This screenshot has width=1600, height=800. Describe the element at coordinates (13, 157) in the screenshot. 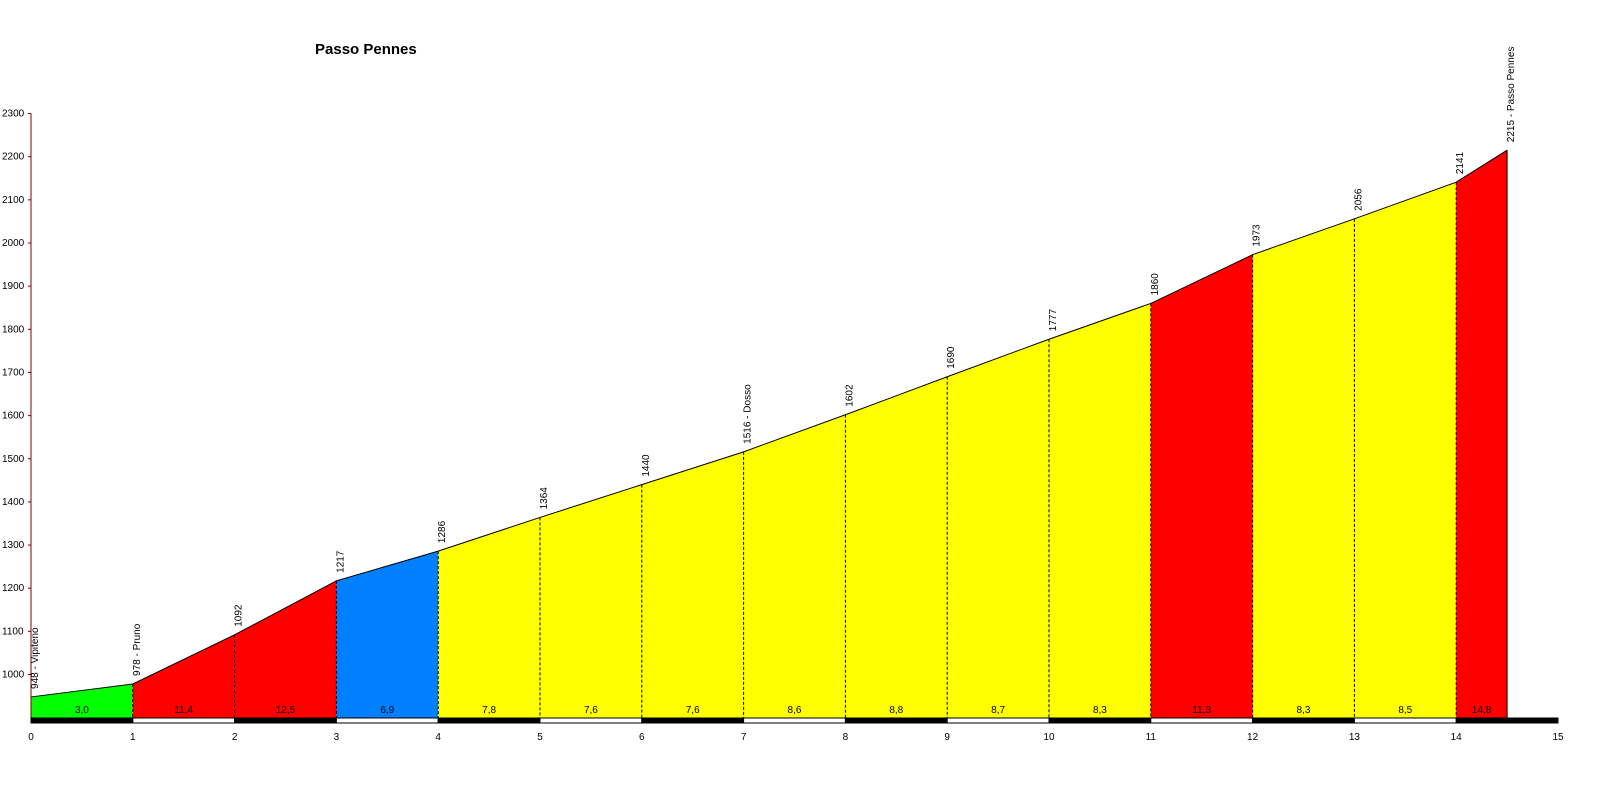

I see `y-tick-label: 2200` at that location.